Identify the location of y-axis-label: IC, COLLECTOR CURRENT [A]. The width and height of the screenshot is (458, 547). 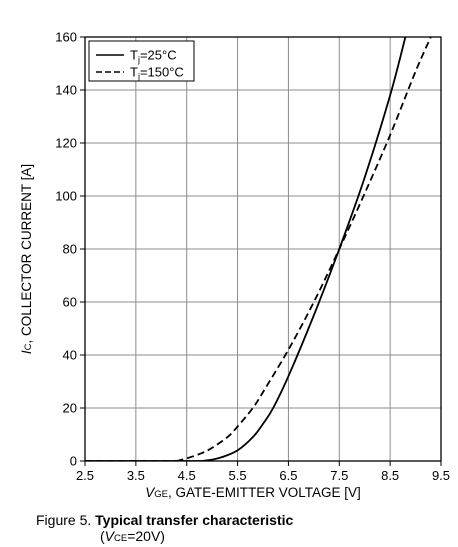
(26, 259).